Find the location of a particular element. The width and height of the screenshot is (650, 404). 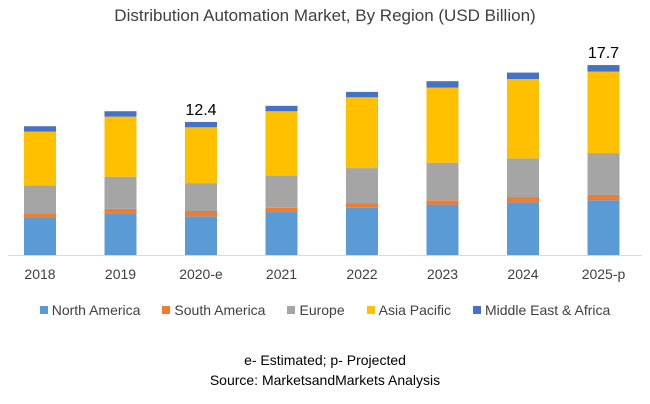

legend-item: Europe is located at coordinates (316, 310).